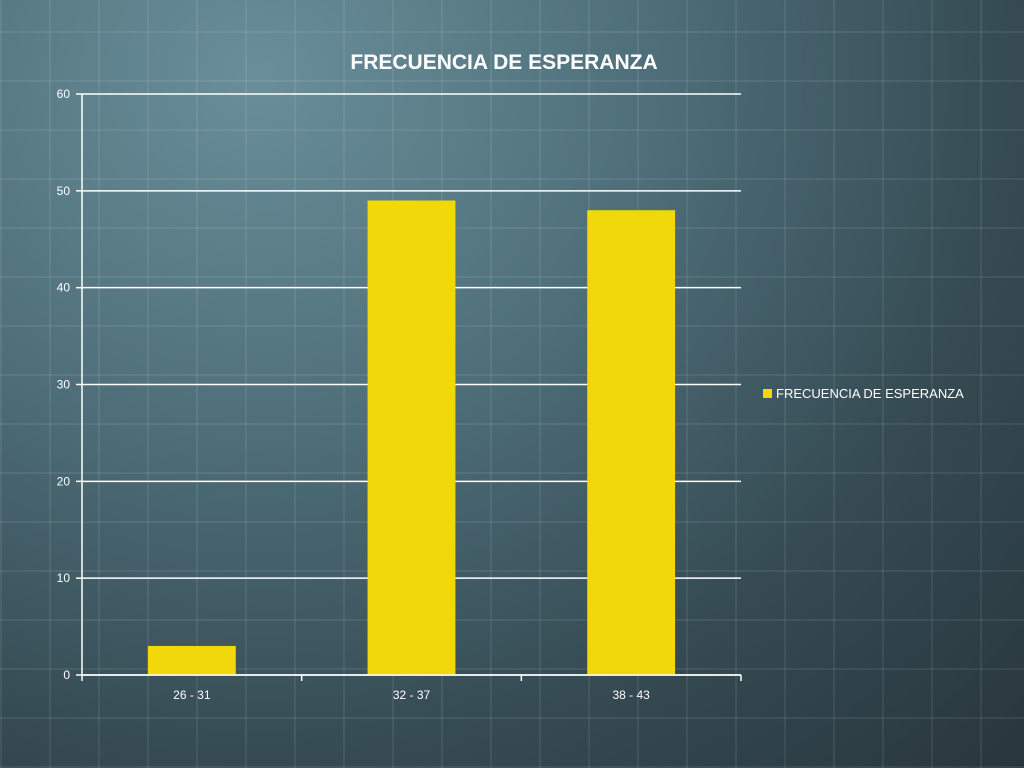  I want to click on legend-label: FRECUENCIA DE ESPERANZA, so click(870, 393).